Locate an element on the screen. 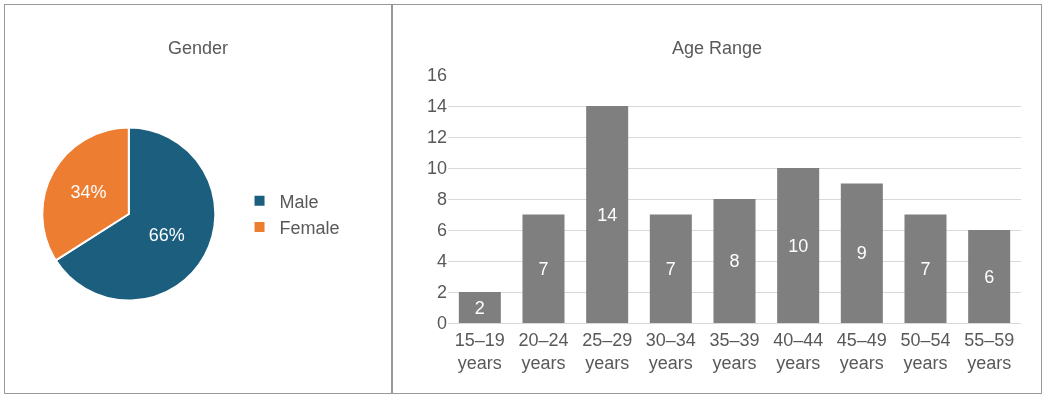 This screenshot has height=400, width=1047. data-label: 14 is located at coordinates (607, 214).